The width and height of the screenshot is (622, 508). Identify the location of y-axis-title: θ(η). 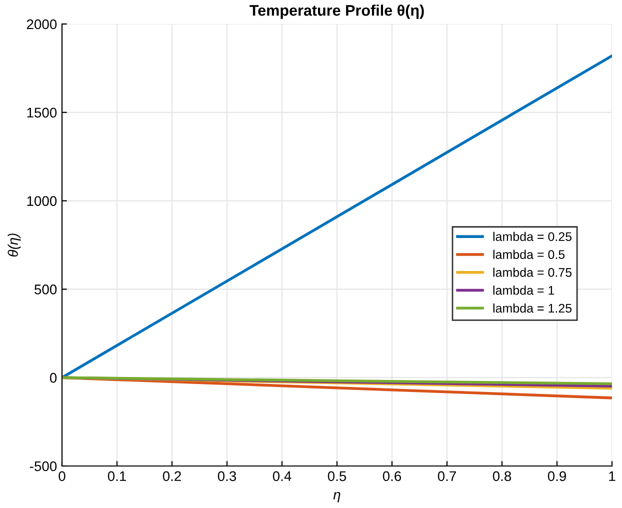
(14, 245).